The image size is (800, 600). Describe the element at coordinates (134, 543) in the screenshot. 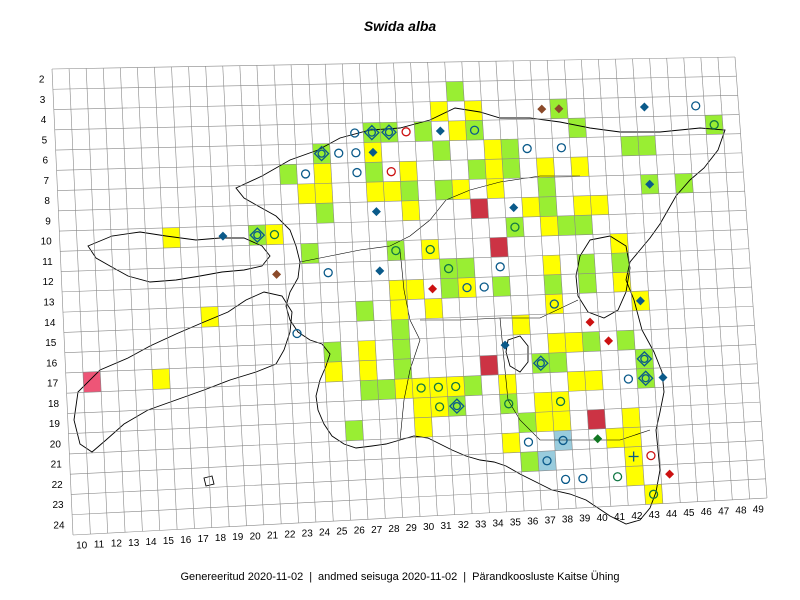

I see `col-label: 13` at that location.